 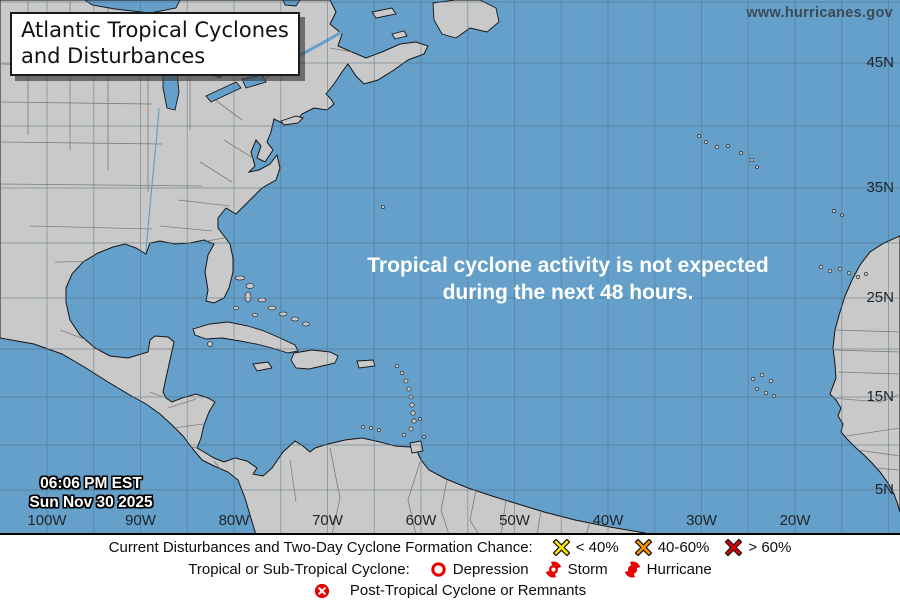 What do you see at coordinates (553, 569) in the screenshot?
I see `tropical-storm-symbol-icon` at bounding box center [553, 569].